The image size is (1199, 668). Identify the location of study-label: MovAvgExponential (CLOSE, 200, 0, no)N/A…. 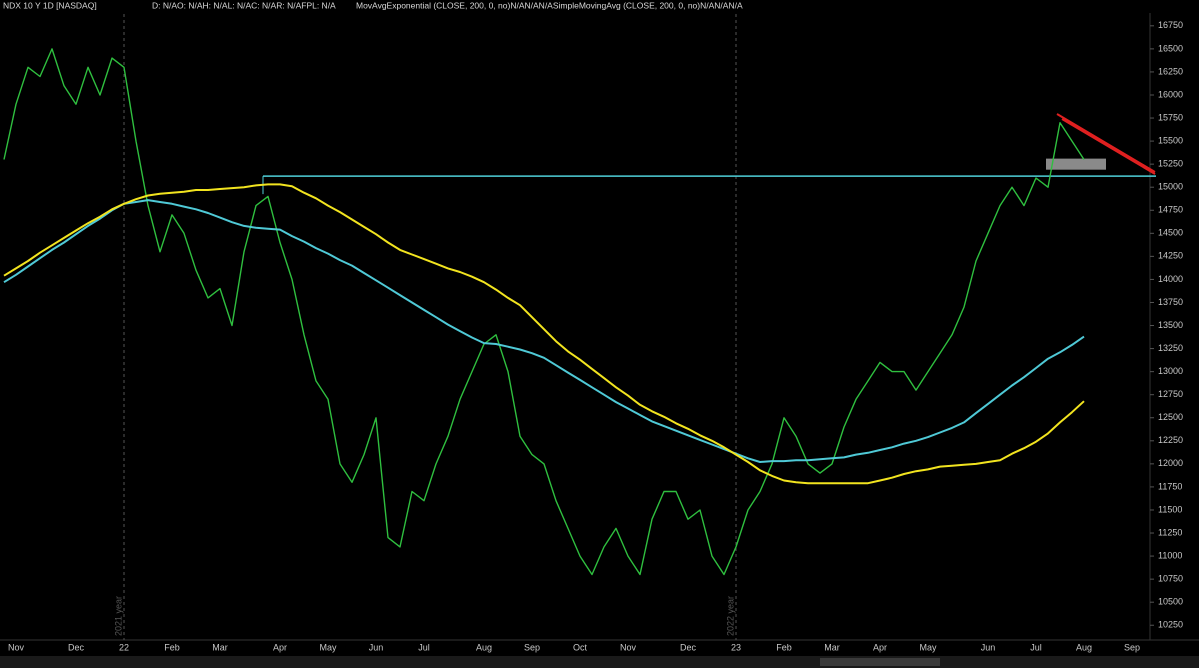
(549, 5).